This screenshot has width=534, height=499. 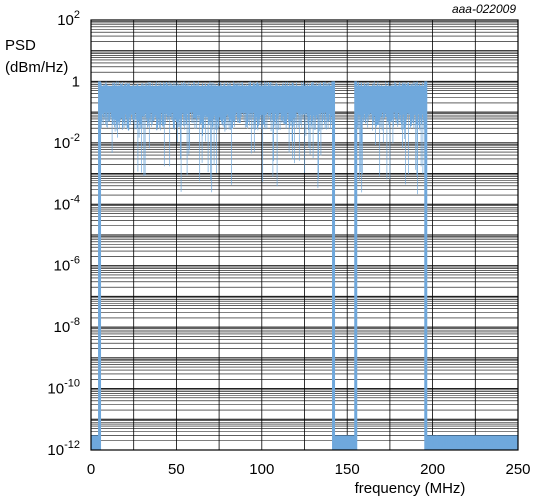 I want to click on y-axis-label-line1: PSD, so click(x=20, y=45).